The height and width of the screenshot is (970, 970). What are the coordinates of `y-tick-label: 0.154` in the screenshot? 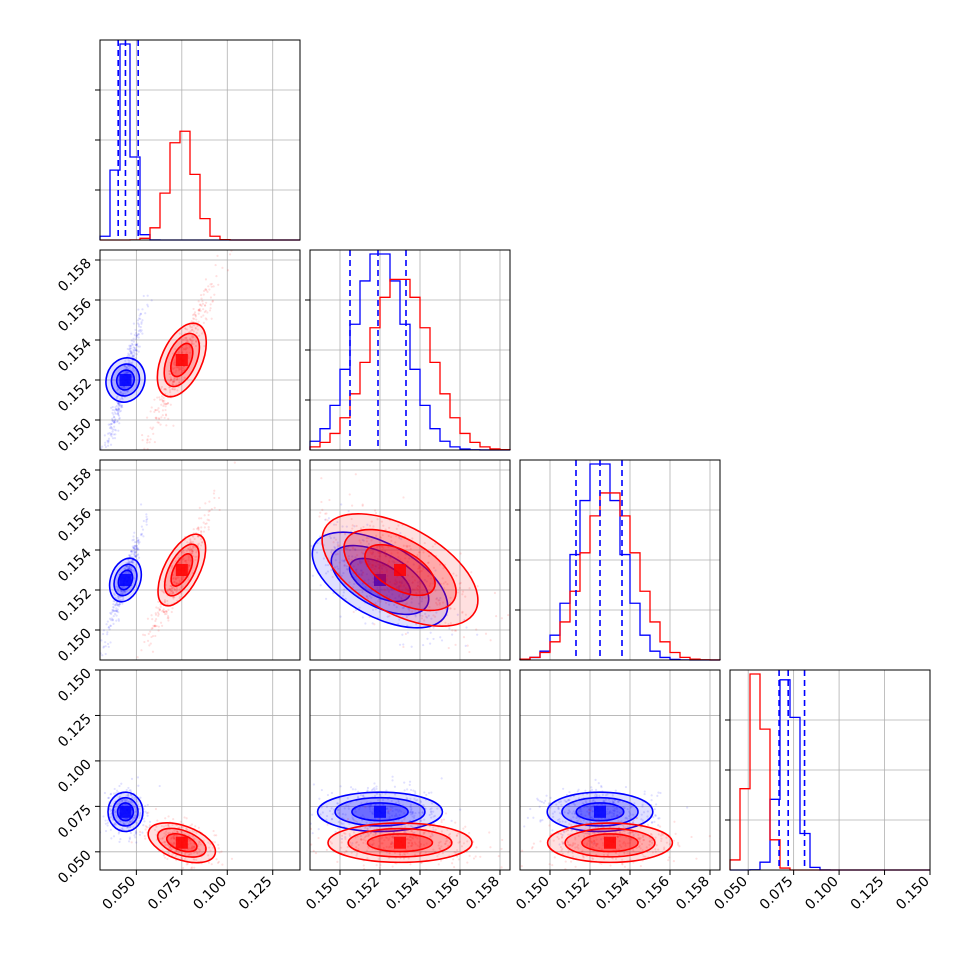 It's located at (75, 355).